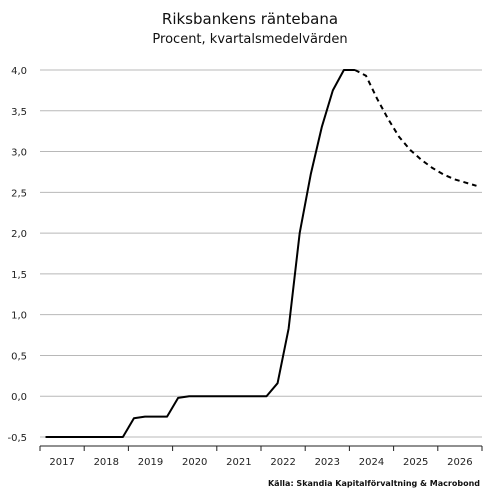  I want to click on y-tick-label: 3,0, so click(19, 153).